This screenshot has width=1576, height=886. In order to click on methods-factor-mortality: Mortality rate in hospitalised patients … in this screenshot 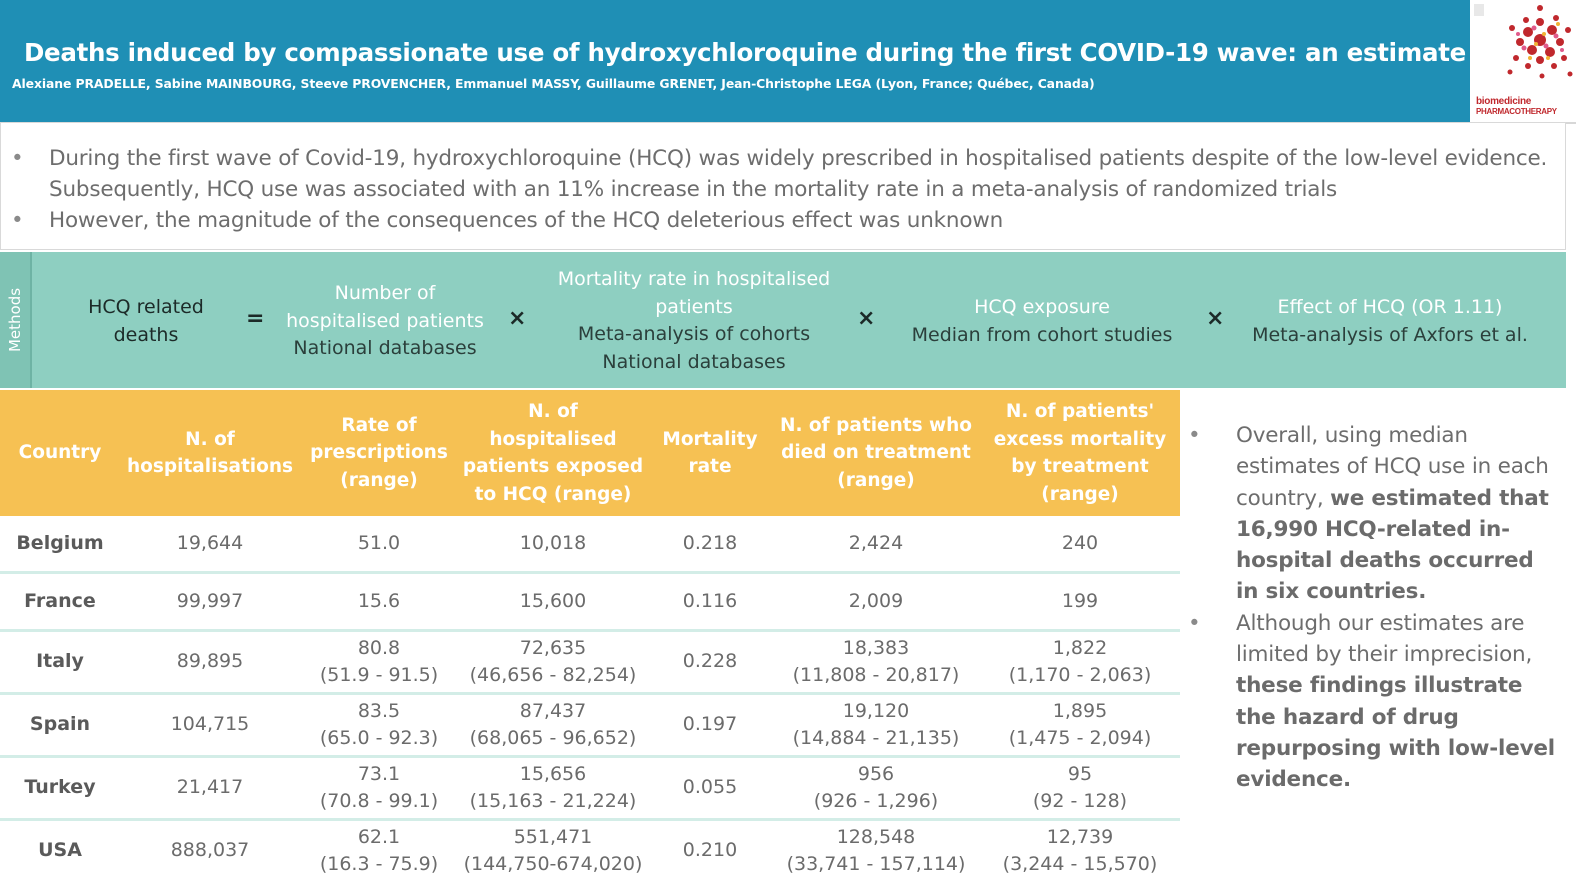, I will do `click(694, 321)`.